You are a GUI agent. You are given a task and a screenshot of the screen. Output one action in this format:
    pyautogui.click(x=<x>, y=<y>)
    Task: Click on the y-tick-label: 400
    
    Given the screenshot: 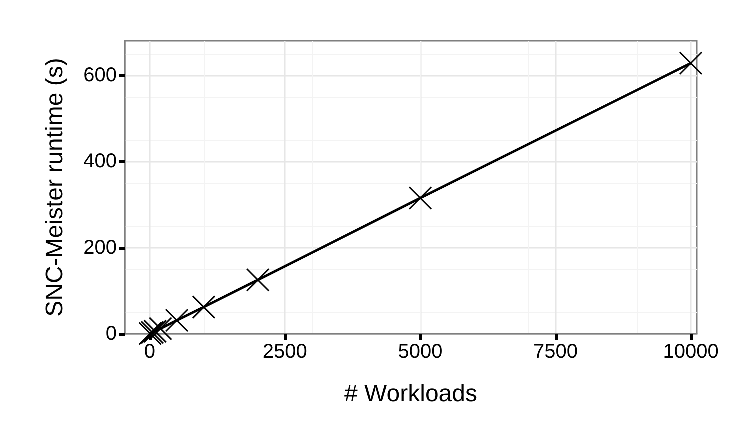 What is the action you would take?
    pyautogui.click(x=100, y=161)
    